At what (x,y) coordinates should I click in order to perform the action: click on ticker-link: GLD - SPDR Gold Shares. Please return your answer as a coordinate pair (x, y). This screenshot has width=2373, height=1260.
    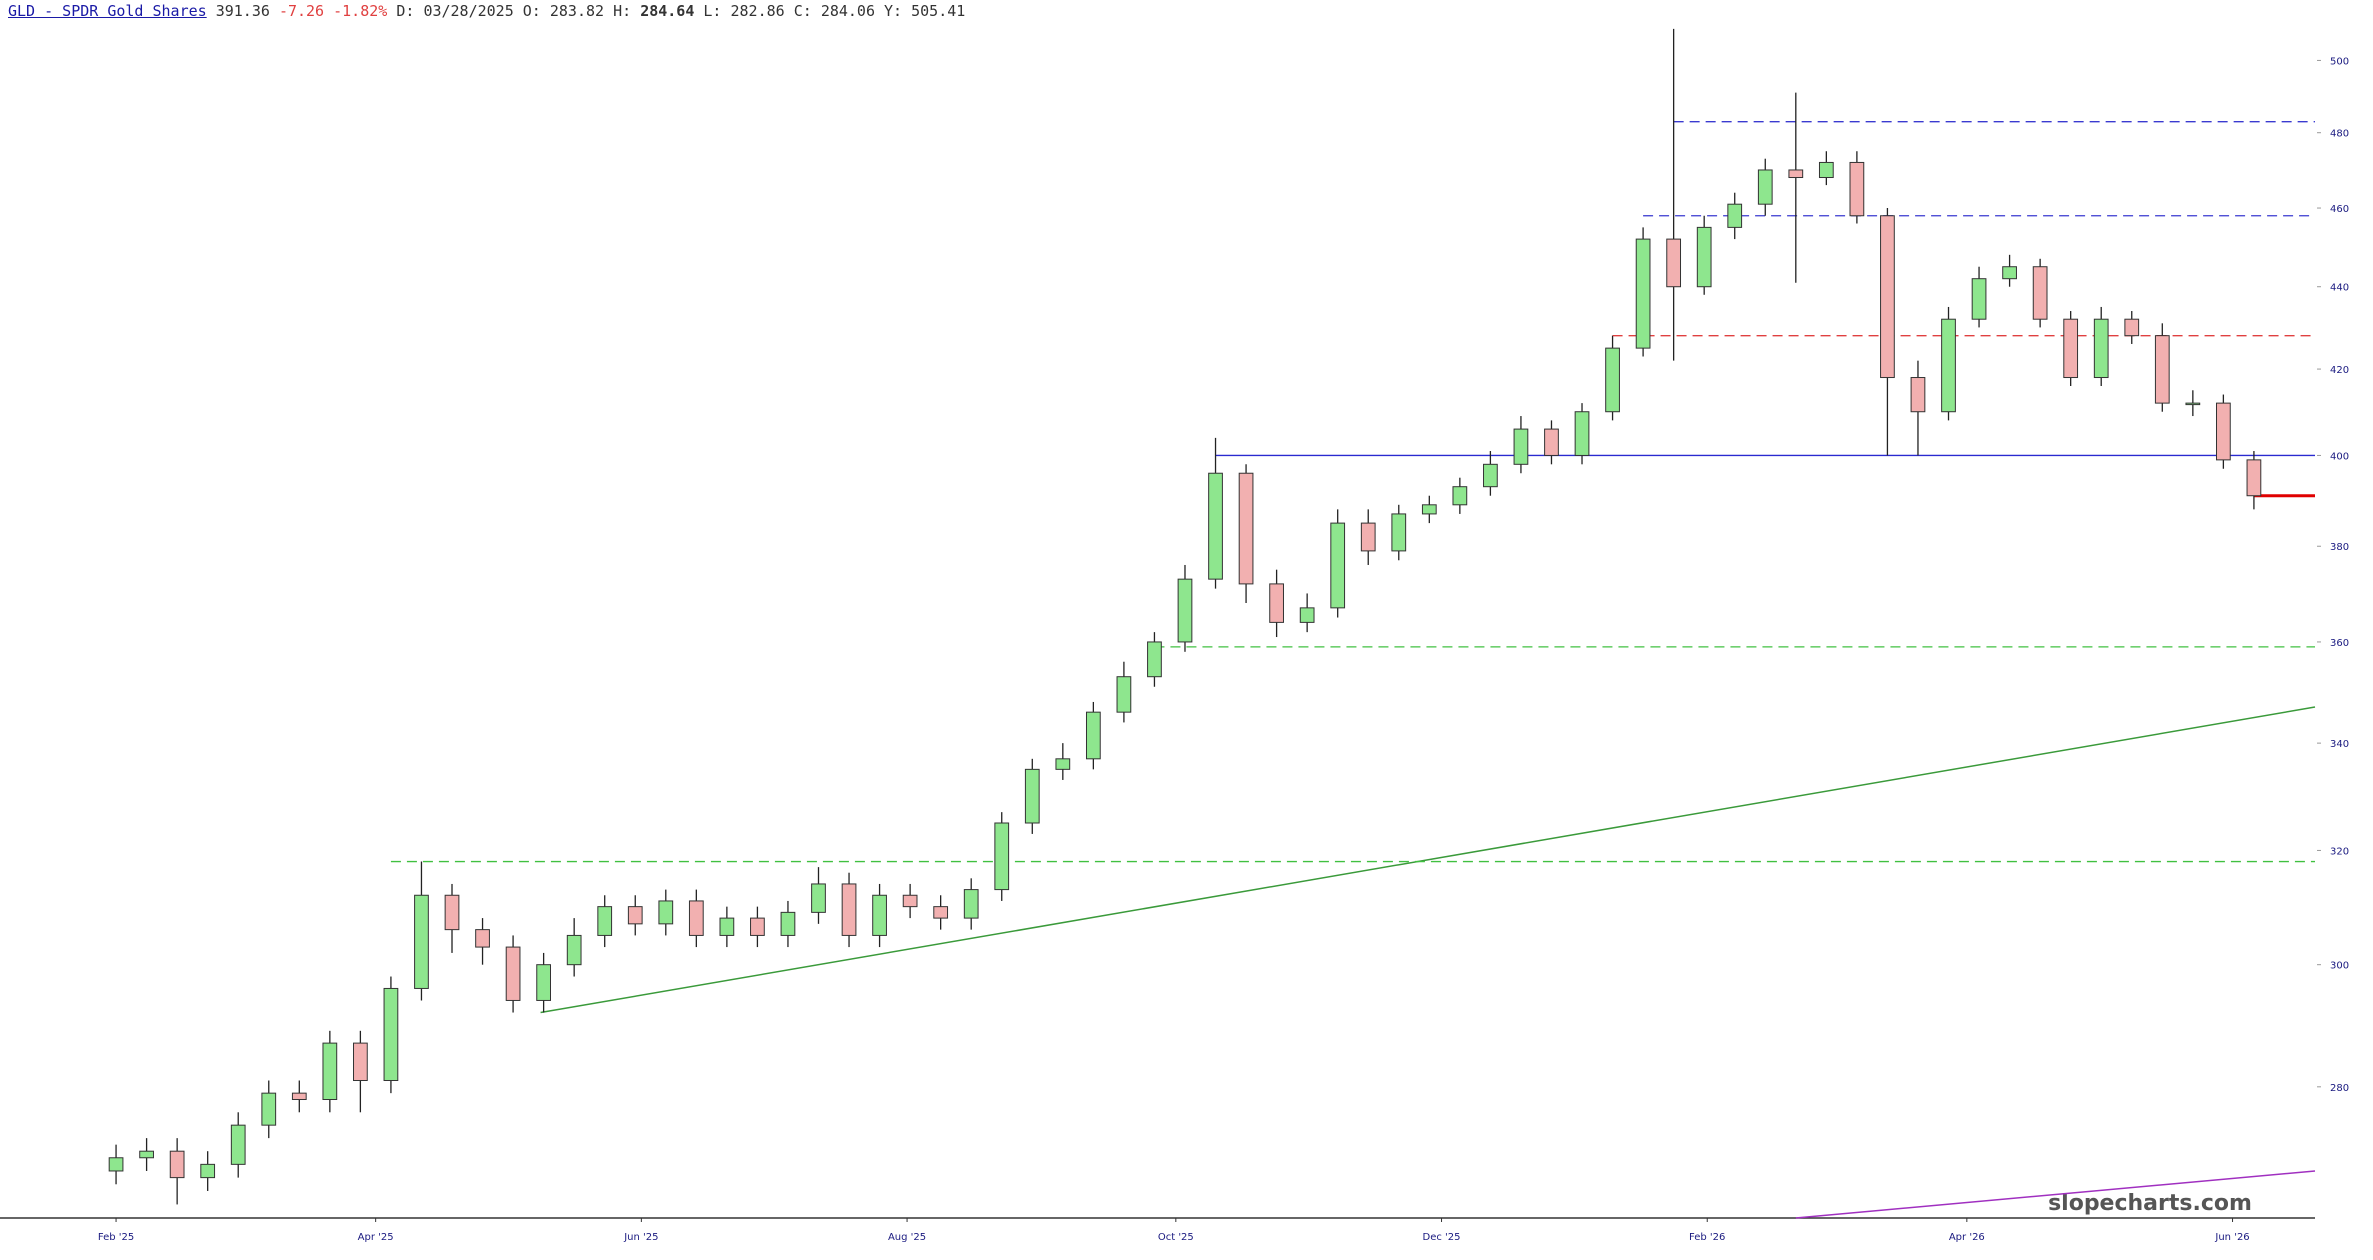
    Looking at the image, I should click on (107, 11).